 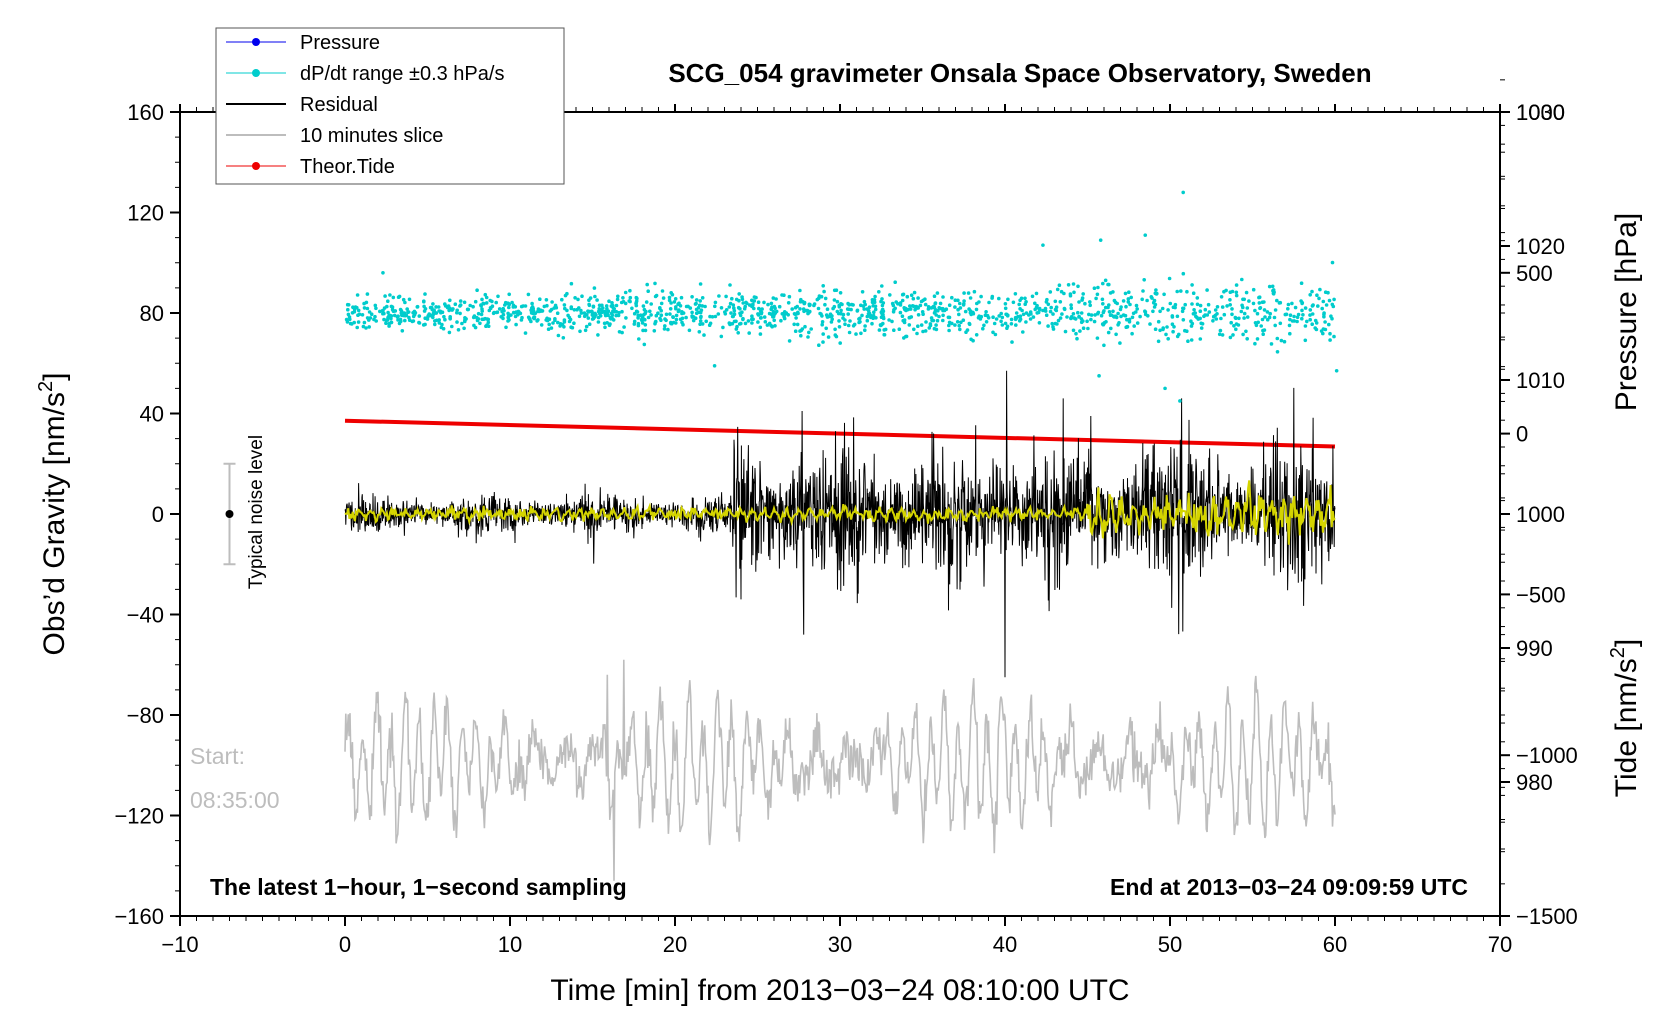 I want to click on y-axis-title-left-main: Obs’d Gravity [nm/s, so click(x=54, y=523).